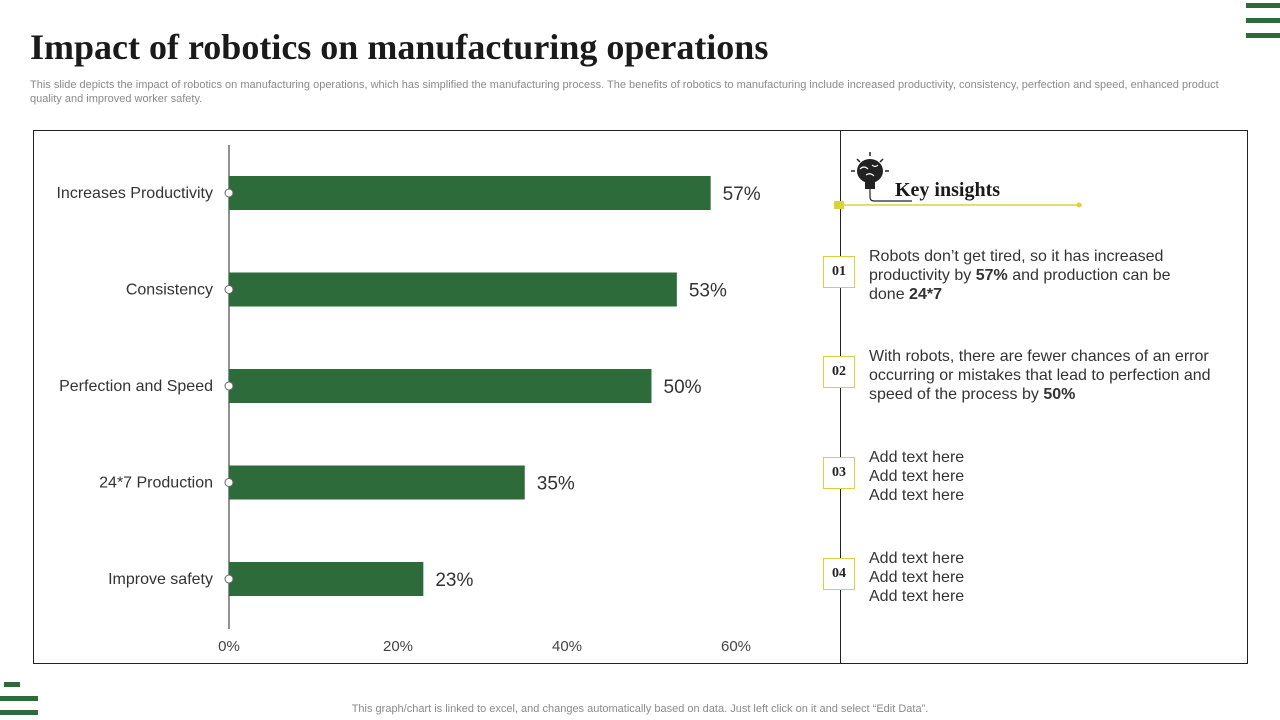 The height and width of the screenshot is (720, 1280). I want to click on data-label: 23%, so click(454, 580).